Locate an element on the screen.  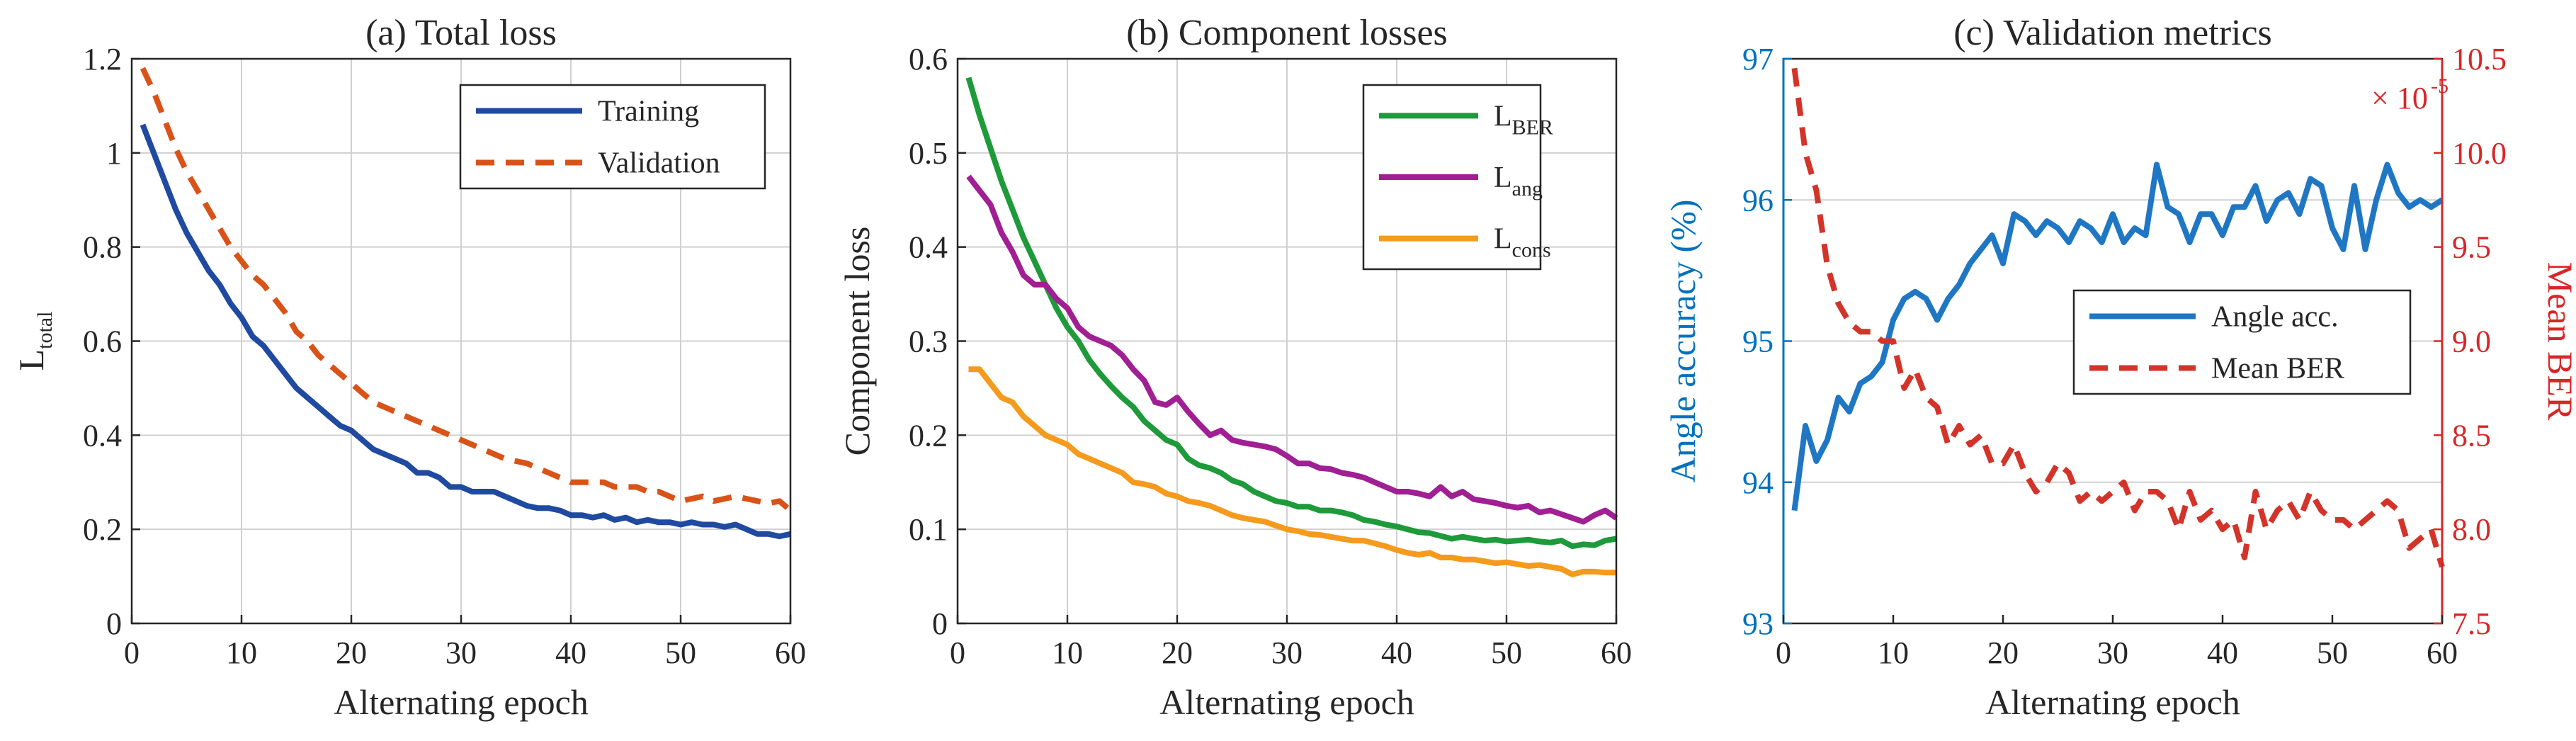
legend-label-subscript: cons is located at coordinates (1531, 250).